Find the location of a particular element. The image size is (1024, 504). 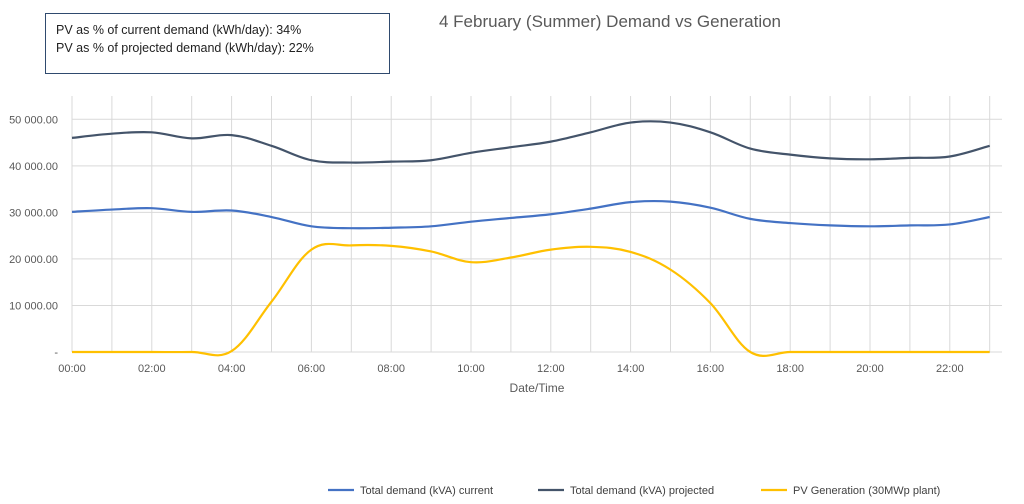

y-tick-label: 30 000.00 is located at coordinates (33, 213).